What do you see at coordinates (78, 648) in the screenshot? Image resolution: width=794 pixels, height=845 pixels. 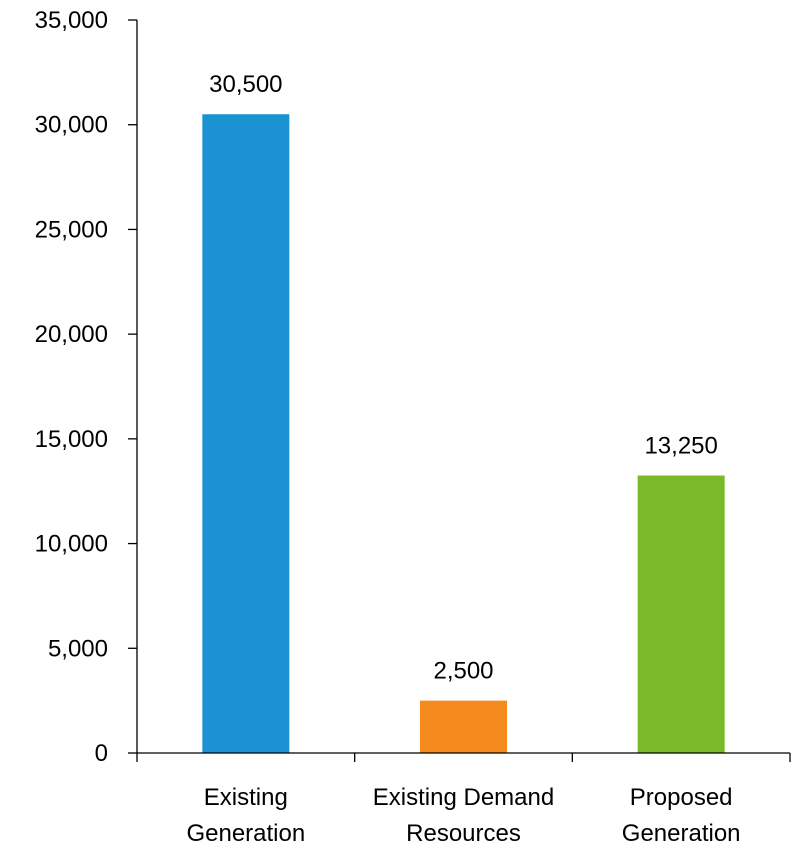 I see `y-tick-label: 5,000` at bounding box center [78, 648].